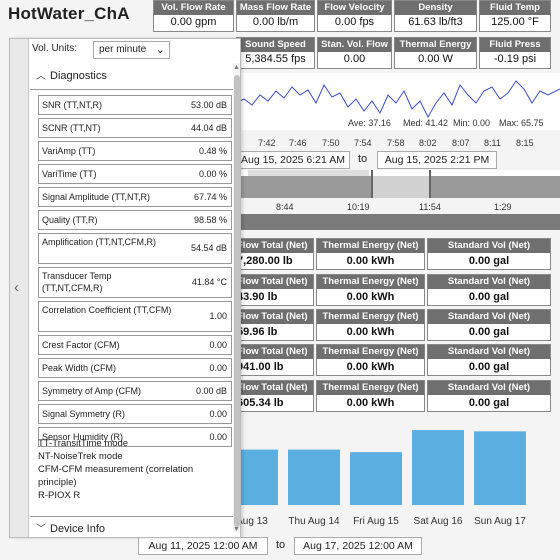 This screenshot has height=560, width=560. What do you see at coordinates (135, 316) in the screenshot?
I see `diagnostic-row: Correlation Coefficient (TT,CFM) 1.00` at bounding box center [135, 316].